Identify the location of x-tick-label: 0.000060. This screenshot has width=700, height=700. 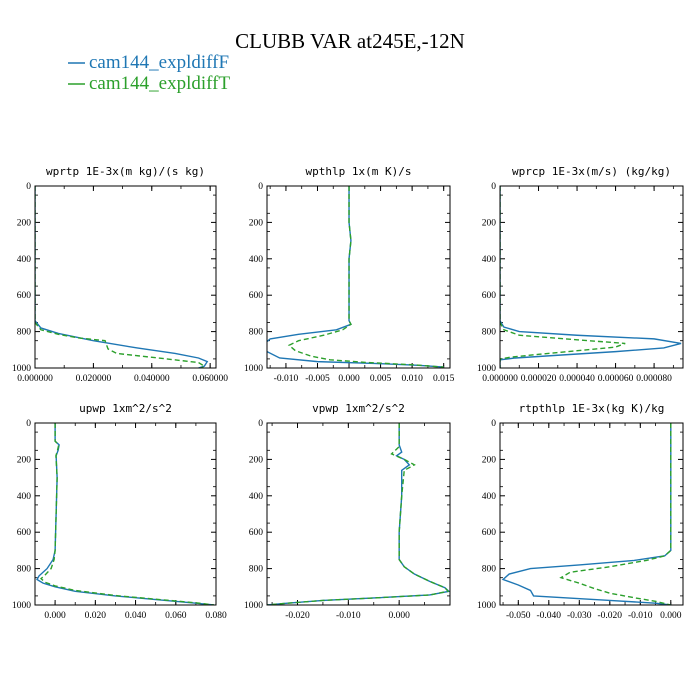
(616, 379).